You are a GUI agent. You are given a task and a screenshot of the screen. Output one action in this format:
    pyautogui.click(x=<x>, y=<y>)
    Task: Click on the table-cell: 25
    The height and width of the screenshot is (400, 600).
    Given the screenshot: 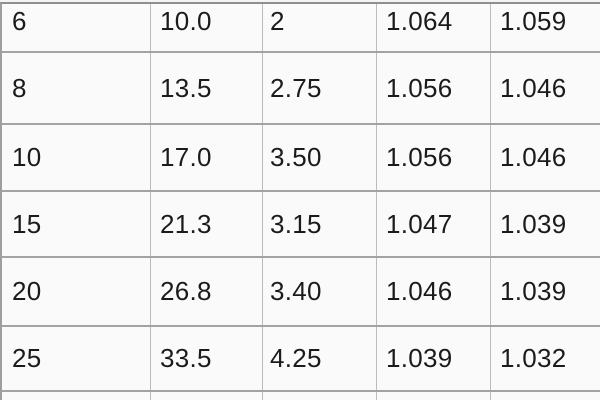 What is the action you would take?
    pyautogui.click(x=76, y=358)
    